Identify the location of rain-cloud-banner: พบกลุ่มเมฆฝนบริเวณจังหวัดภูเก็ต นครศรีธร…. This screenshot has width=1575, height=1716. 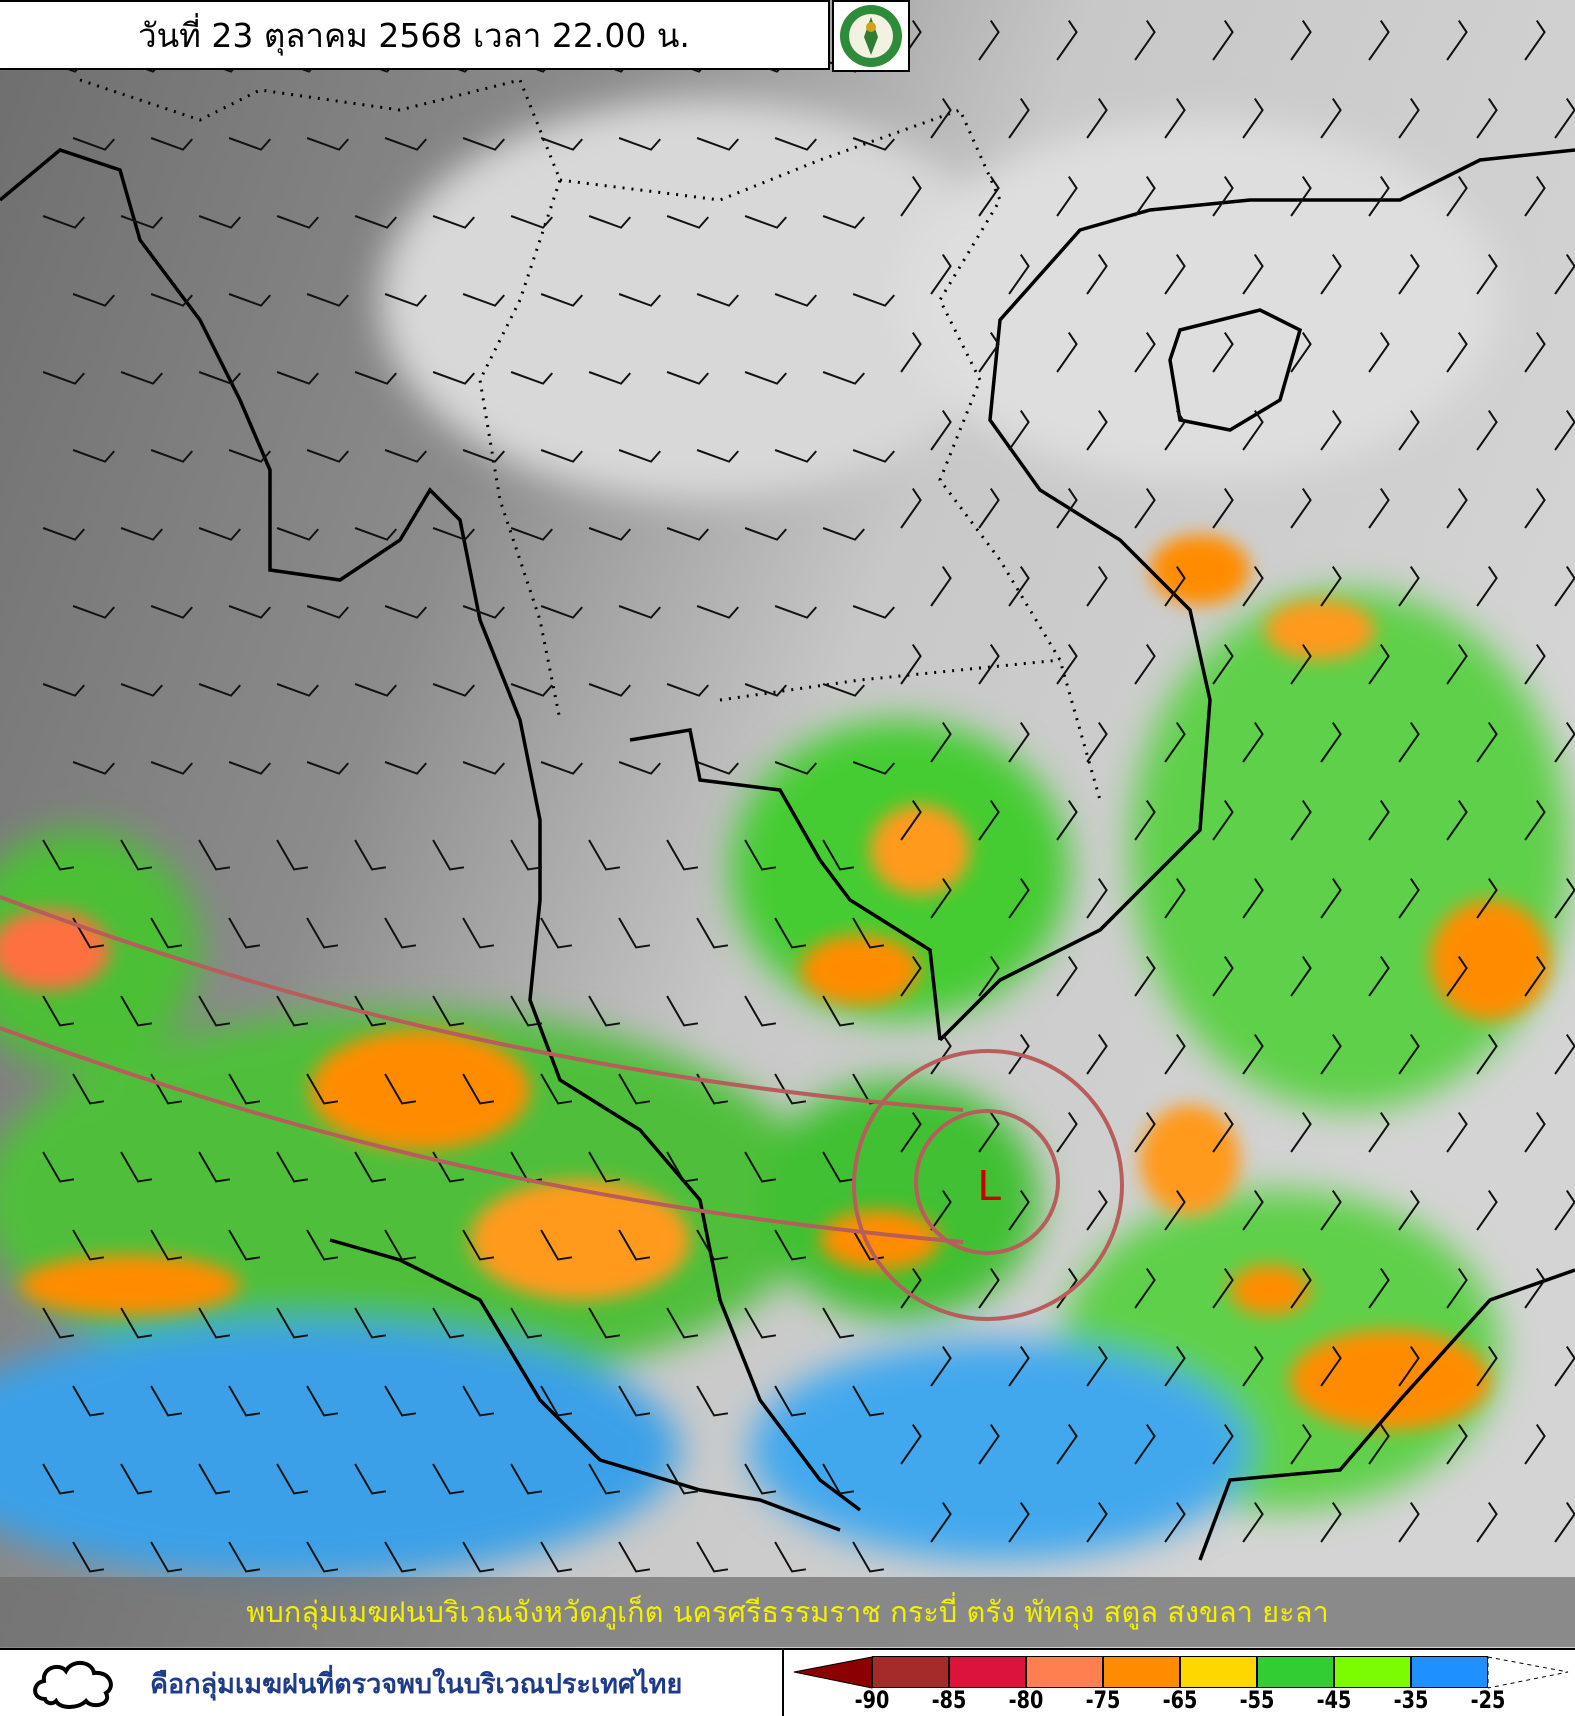
(787, 1612).